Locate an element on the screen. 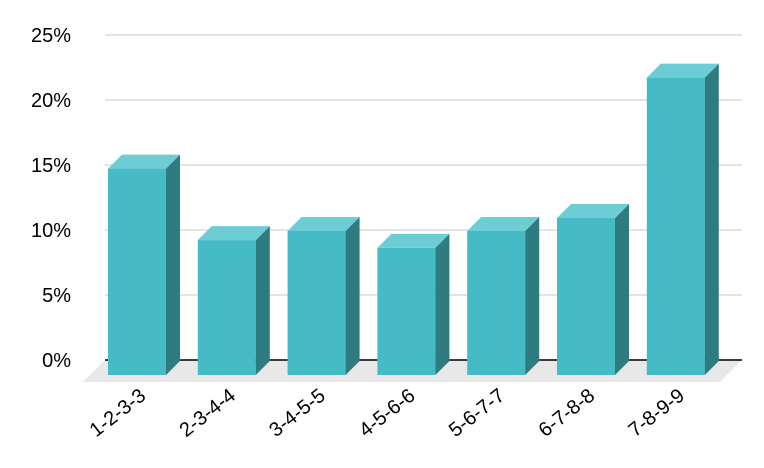 This screenshot has height=468, width=764. y-tick-label: 15% is located at coordinates (51, 166).